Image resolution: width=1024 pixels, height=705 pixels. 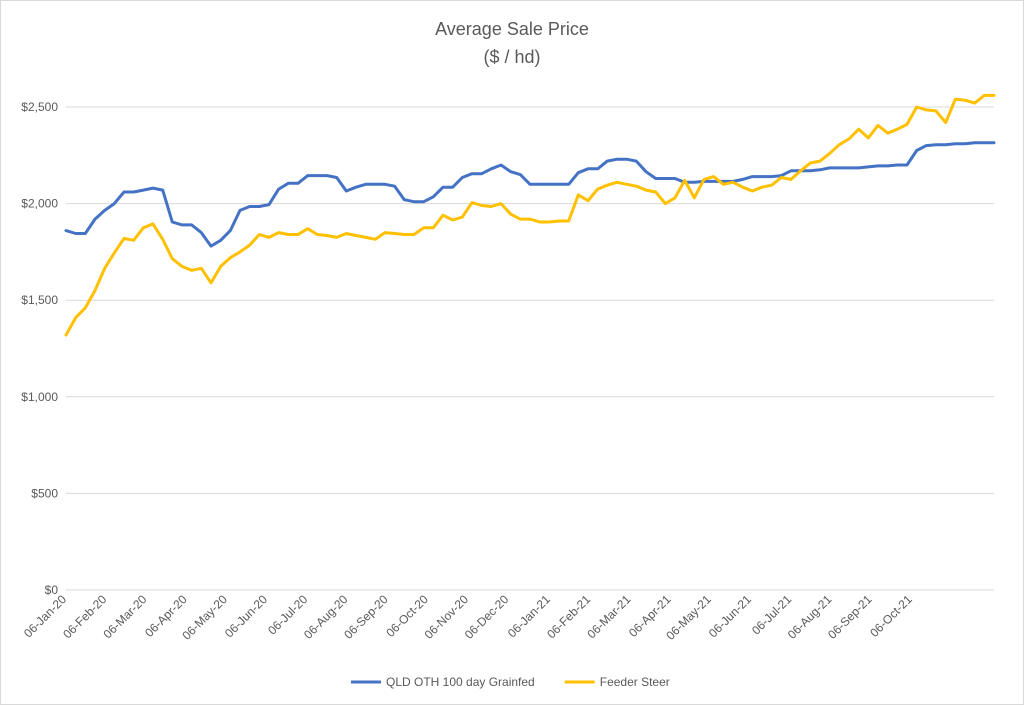 I want to click on chart-subtitle: ($ / hd), so click(x=511, y=57).